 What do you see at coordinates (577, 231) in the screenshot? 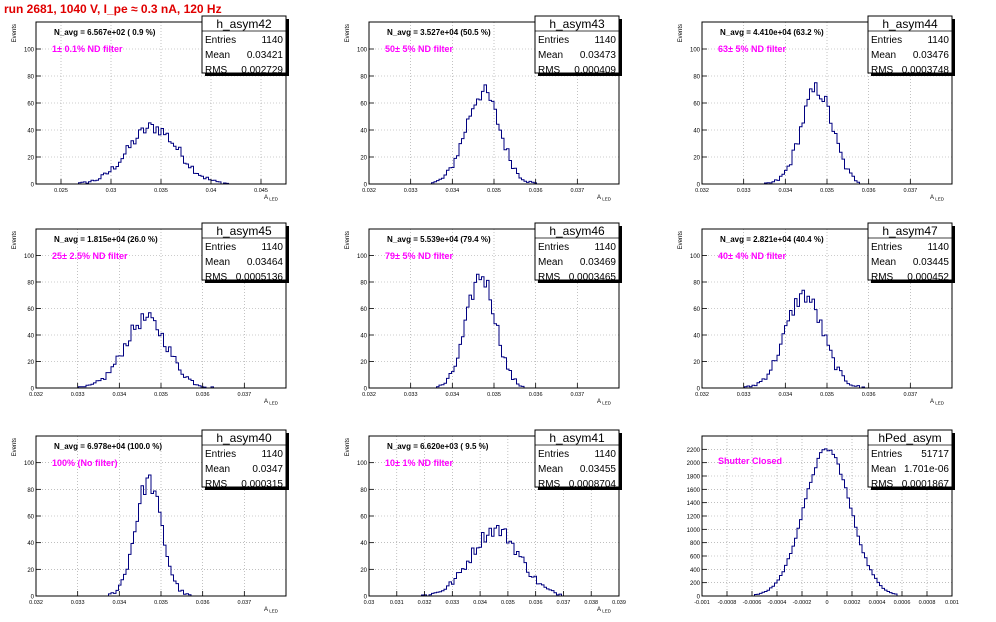
I see `histogram-name: h_asym46` at bounding box center [577, 231].